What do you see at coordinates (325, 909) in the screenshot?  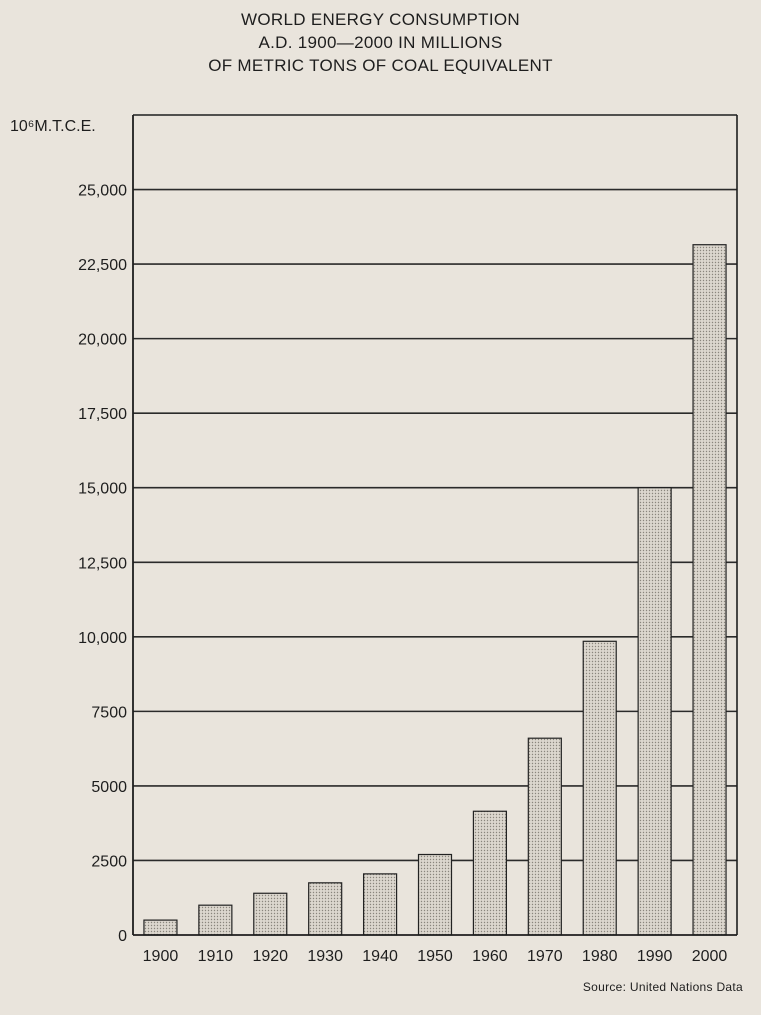 I see `bar-1930` at bounding box center [325, 909].